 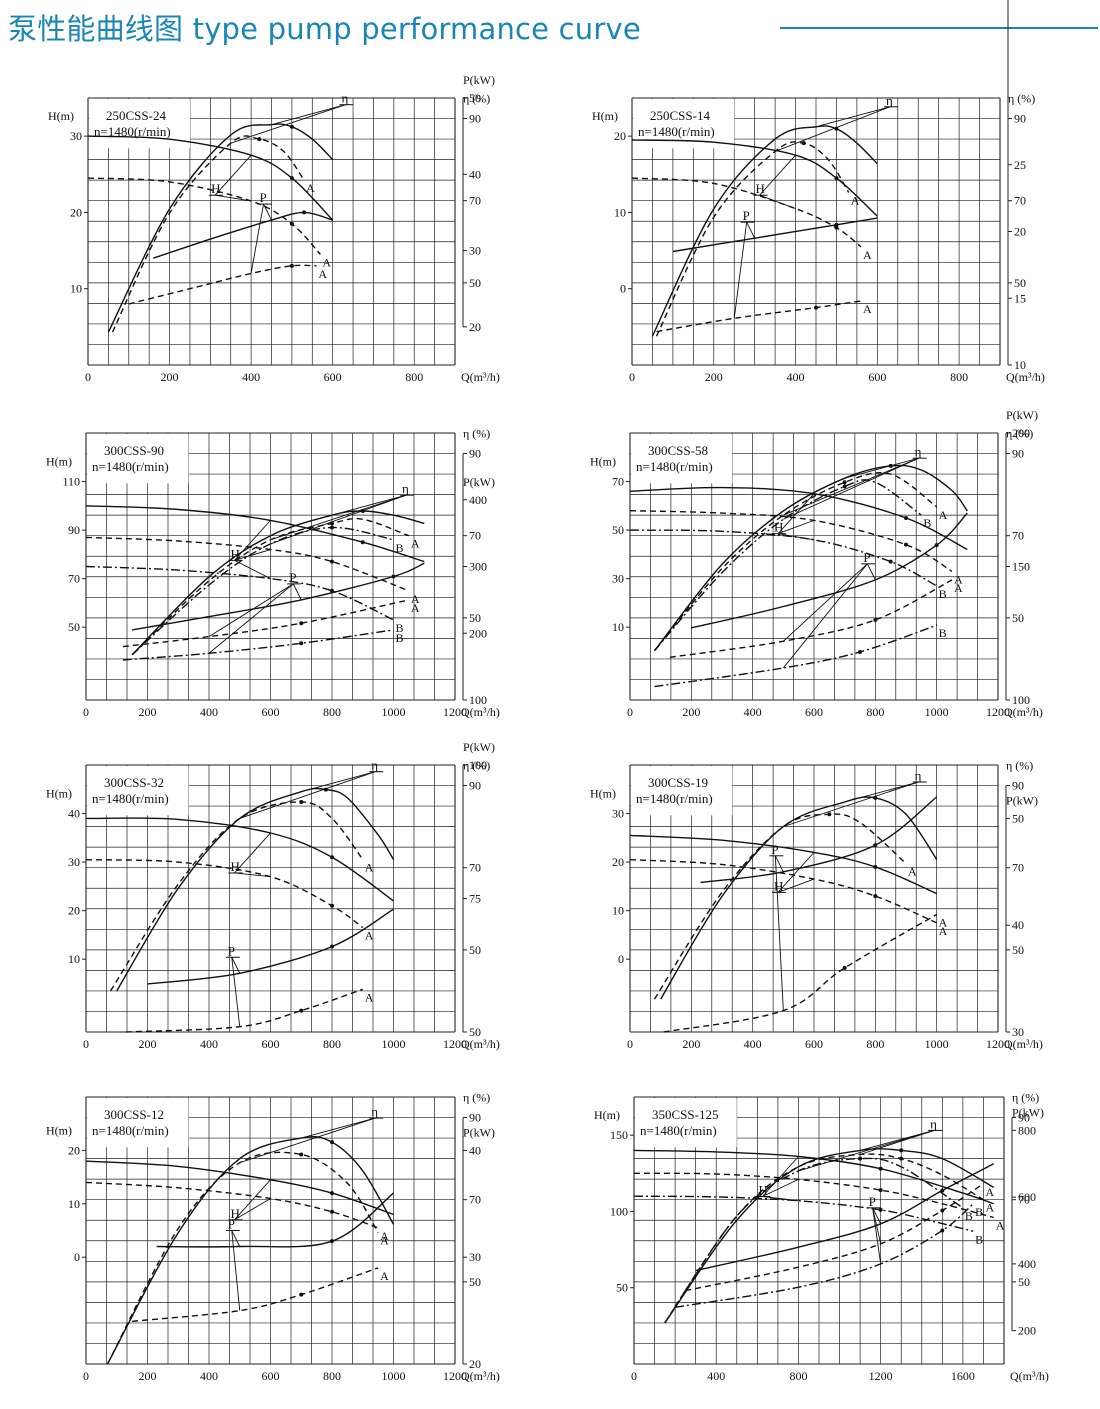 What do you see at coordinates (979, 1212) in the screenshot?
I see `variant-label-p-b: B` at bounding box center [979, 1212].